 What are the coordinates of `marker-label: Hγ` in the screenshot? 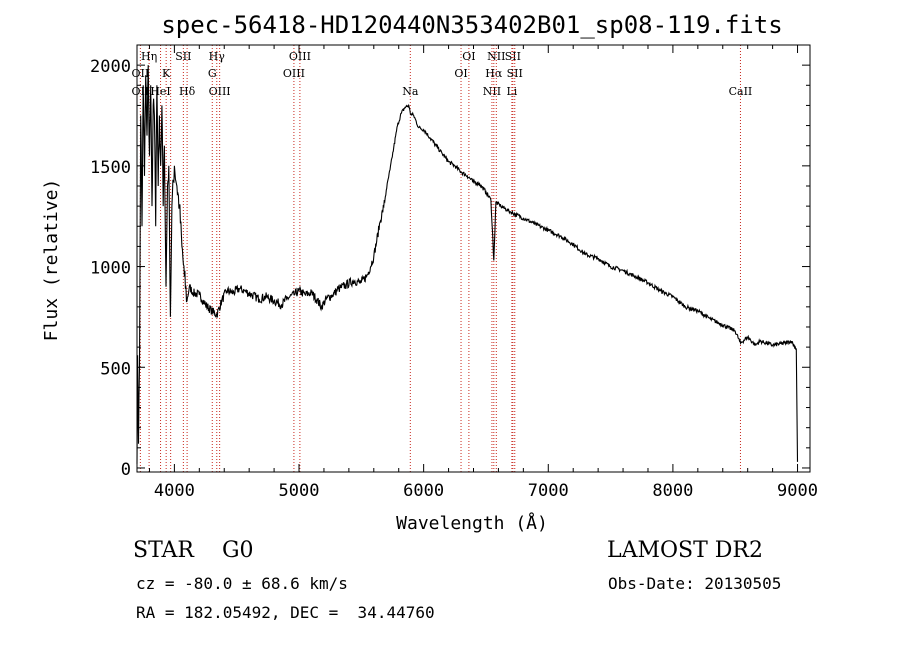 It's located at (217, 56).